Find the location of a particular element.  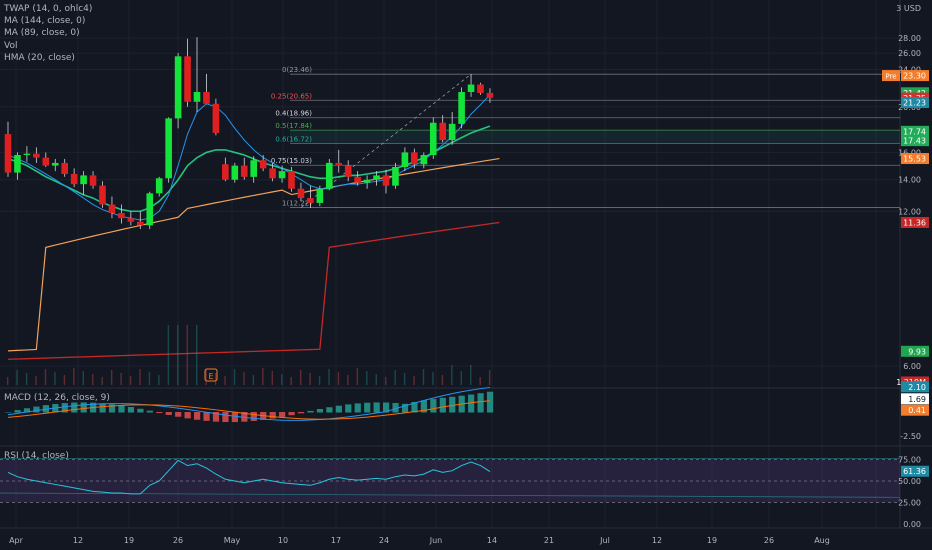

time-tick-label: 12 is located at coordinates (78, 540).